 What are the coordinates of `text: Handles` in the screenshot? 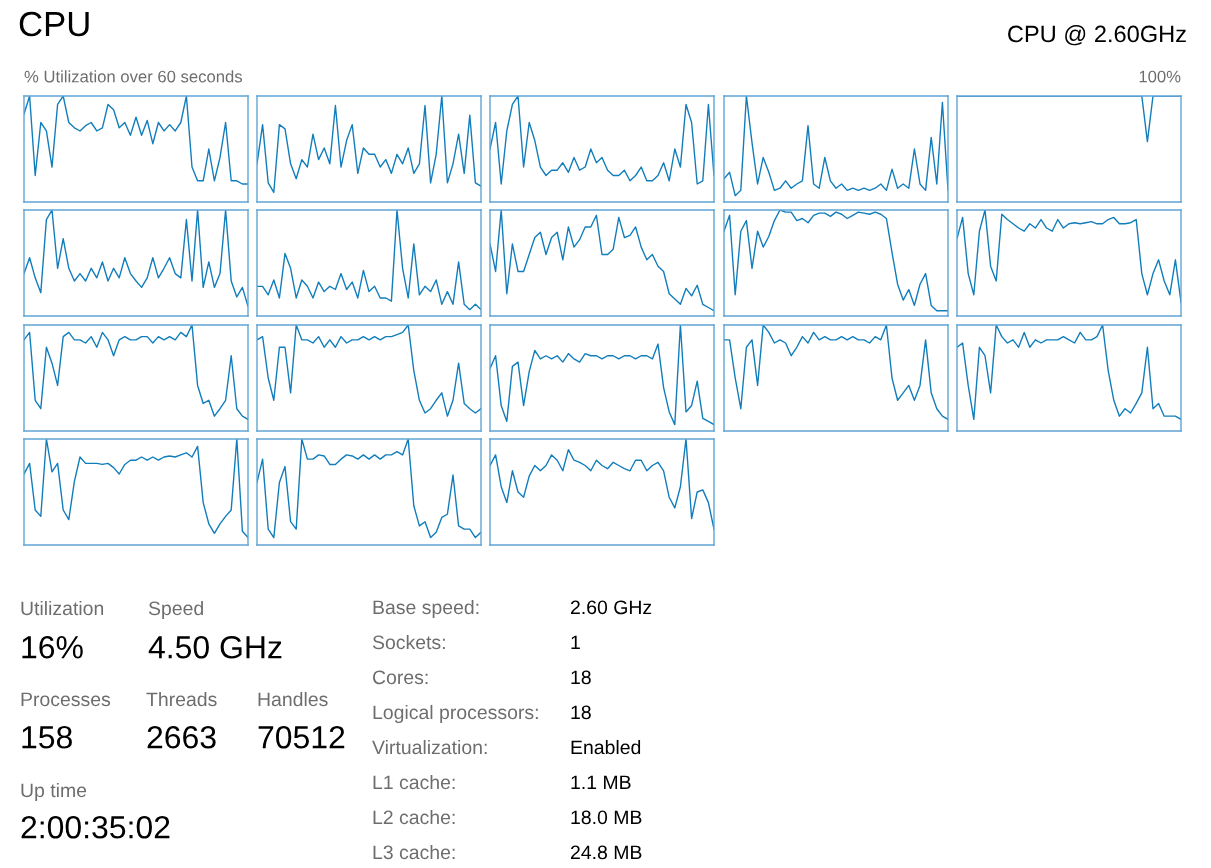 It's located at (293, 699).